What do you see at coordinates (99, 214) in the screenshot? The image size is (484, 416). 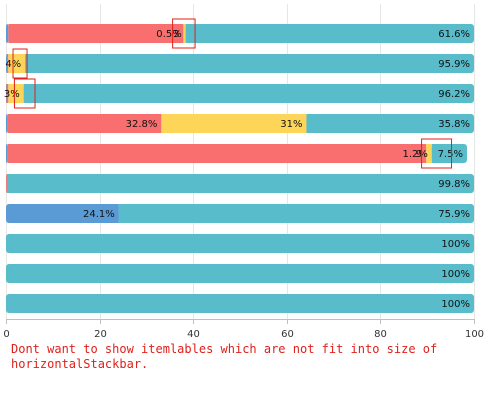 I see `segment-label-r6-s0: 24.1%` at bounding box center [99, 214].